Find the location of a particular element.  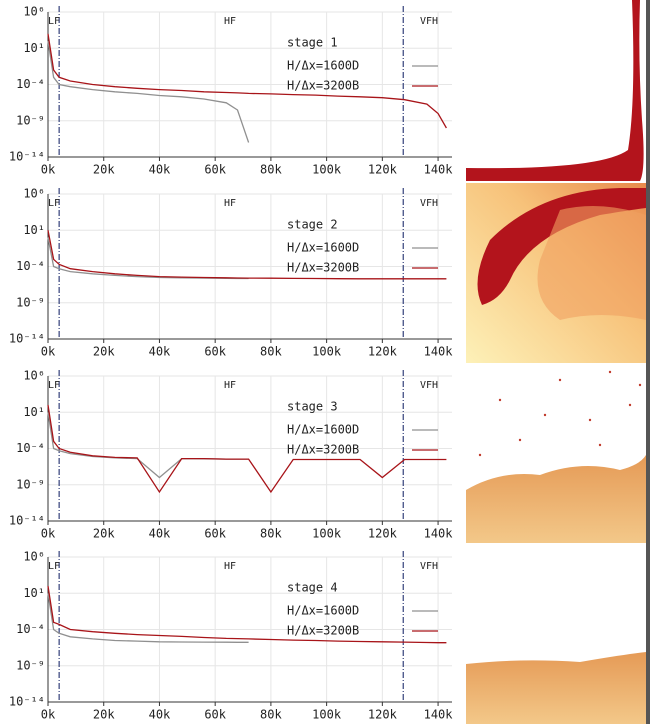

legend-title: stage 3 is located at coordinates (312, 407).